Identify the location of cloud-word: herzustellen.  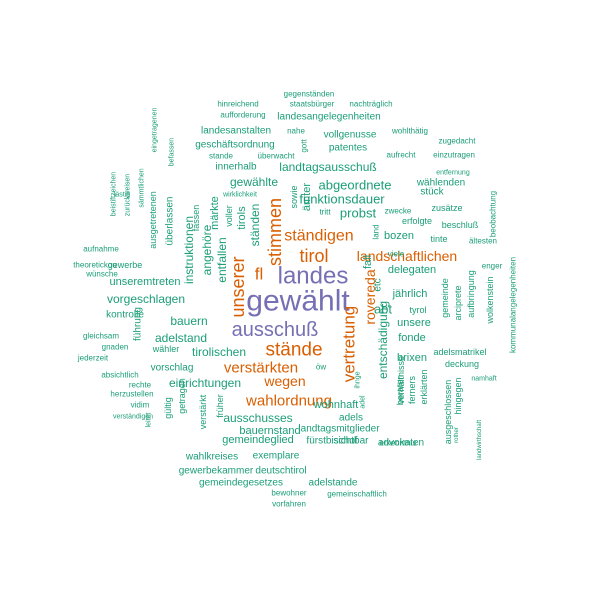
(131, 394).